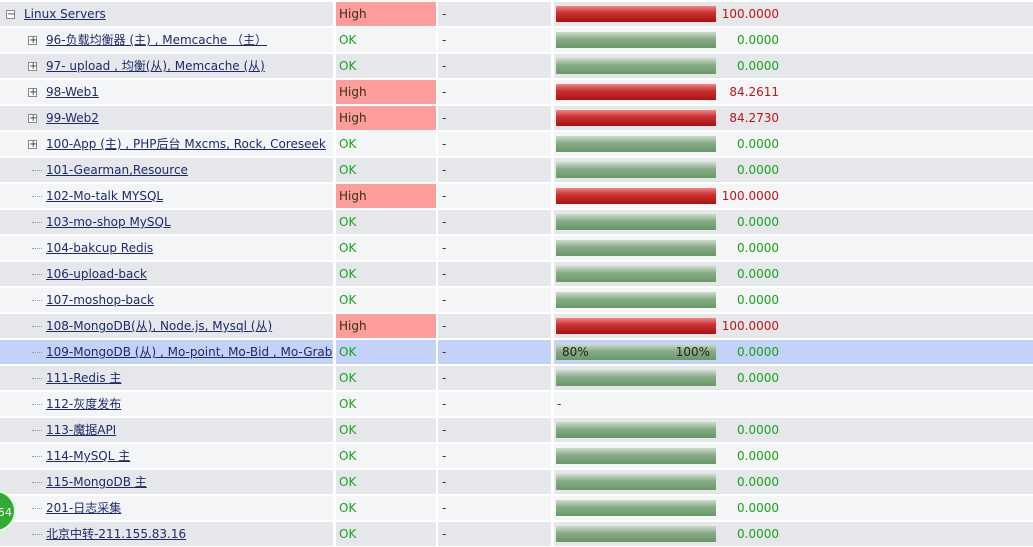  What do you see at coordinates (88, 456) in the screenshot?
I see `server-link: 114-MySQL 主` at bounding box center [88, 456].